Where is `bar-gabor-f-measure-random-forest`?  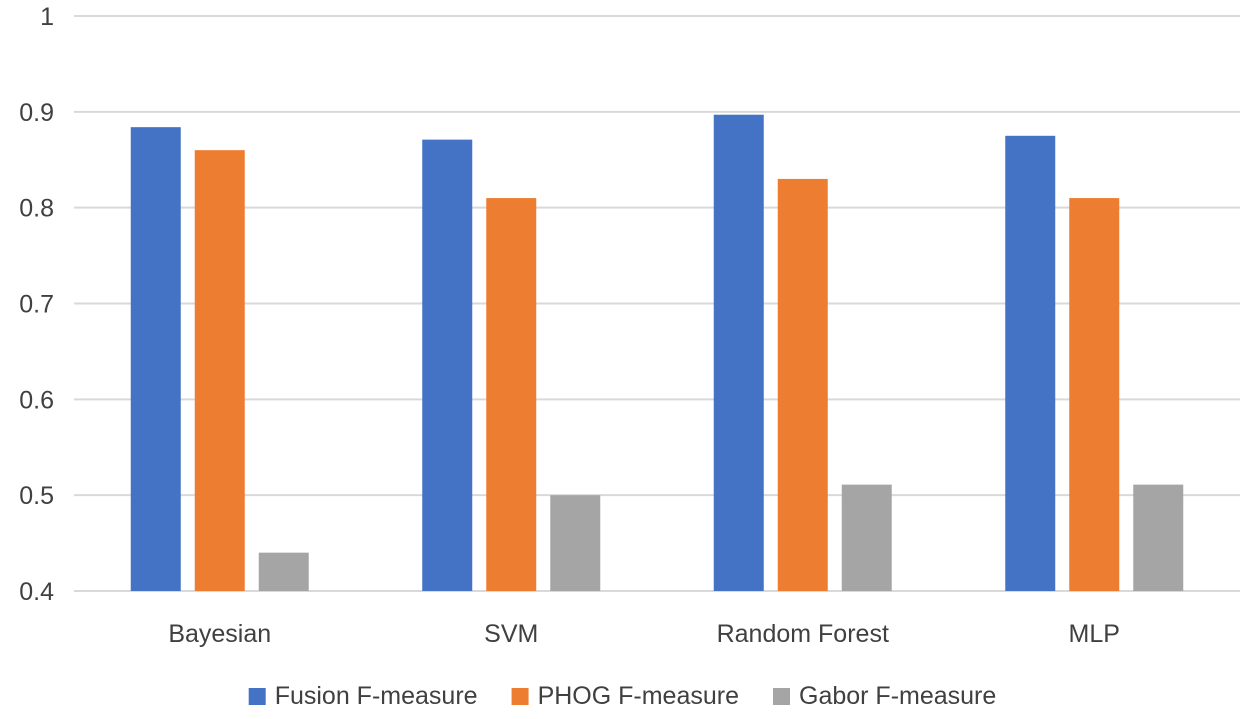 bar-gabor-f-measure-random-forest is located at coordinates (866, 537).